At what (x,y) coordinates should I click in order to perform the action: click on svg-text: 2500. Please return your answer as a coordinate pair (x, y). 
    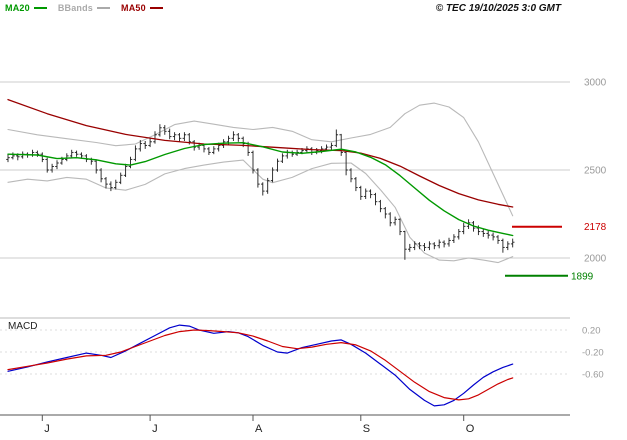
    Looking at the image, I should click on (595, 171).